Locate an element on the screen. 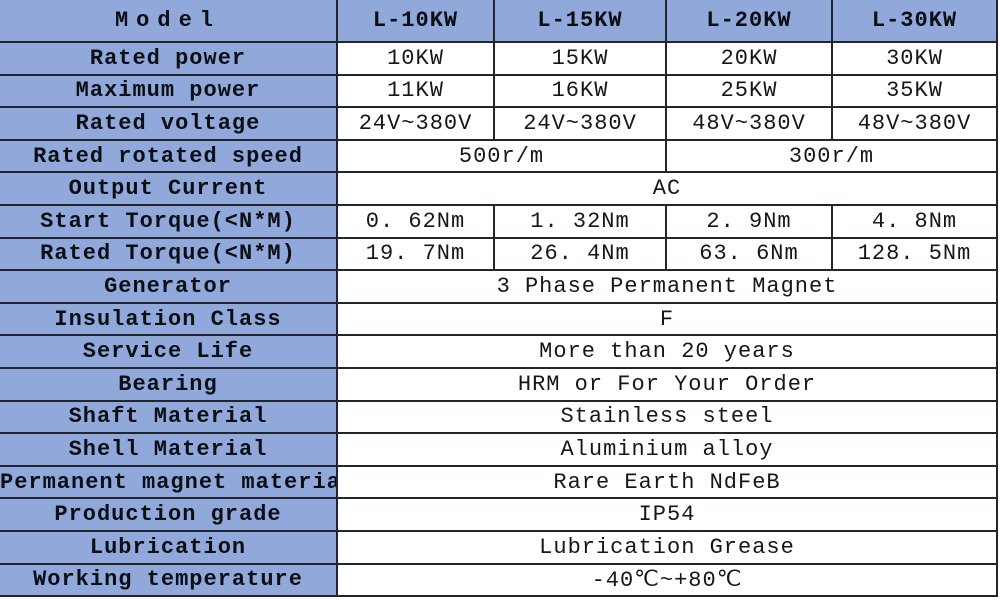 The image size is (1000, 600). table-row: Lubrication Lubrication Grease is located at coordinates (499, 547).